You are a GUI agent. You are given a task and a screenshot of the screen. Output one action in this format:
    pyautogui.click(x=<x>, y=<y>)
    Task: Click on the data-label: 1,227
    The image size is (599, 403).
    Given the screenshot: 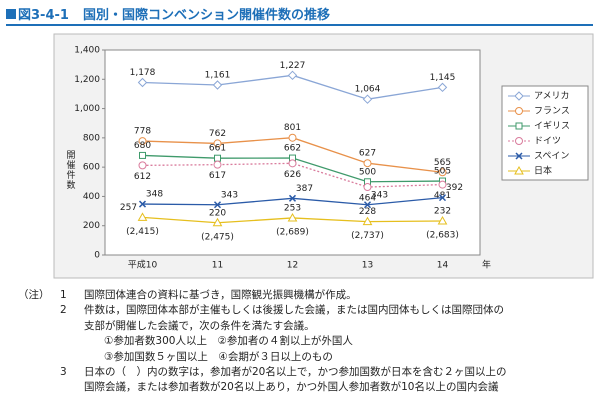 What is the action you would take?
    pyautogui.click(x=293, y=66)
    